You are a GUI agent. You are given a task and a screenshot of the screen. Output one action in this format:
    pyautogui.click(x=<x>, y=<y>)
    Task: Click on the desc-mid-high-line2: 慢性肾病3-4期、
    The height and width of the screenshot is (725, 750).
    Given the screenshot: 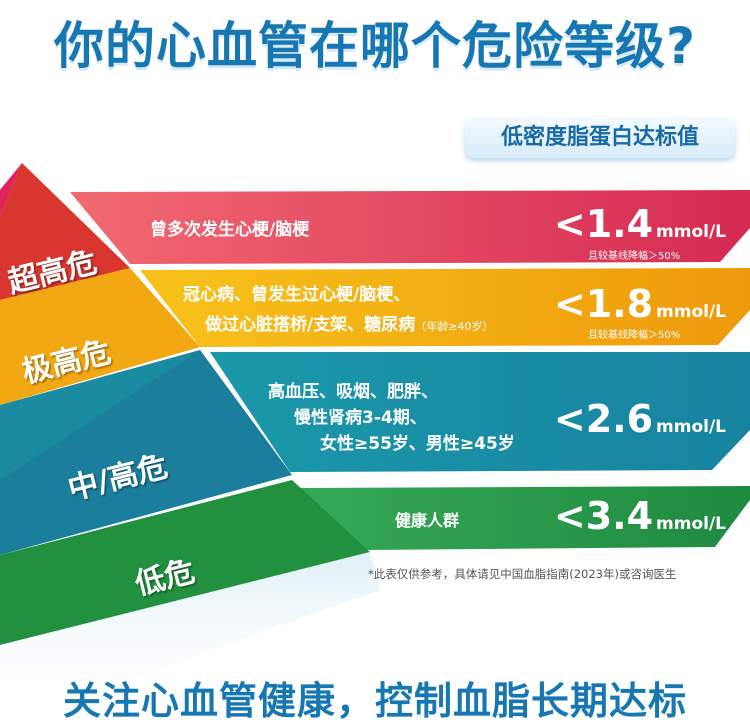 What is the action you would take?
    pyautogui.click(x=360, y=418)
    